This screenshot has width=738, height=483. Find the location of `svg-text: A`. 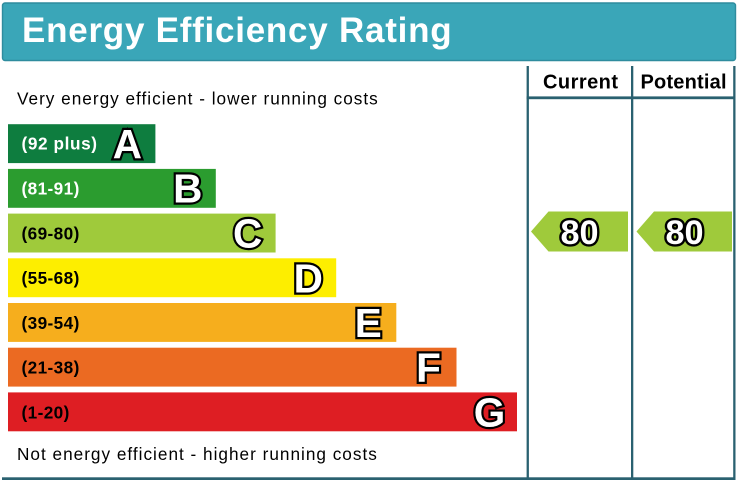

svg-text: A is located at coordinates (127, 144).